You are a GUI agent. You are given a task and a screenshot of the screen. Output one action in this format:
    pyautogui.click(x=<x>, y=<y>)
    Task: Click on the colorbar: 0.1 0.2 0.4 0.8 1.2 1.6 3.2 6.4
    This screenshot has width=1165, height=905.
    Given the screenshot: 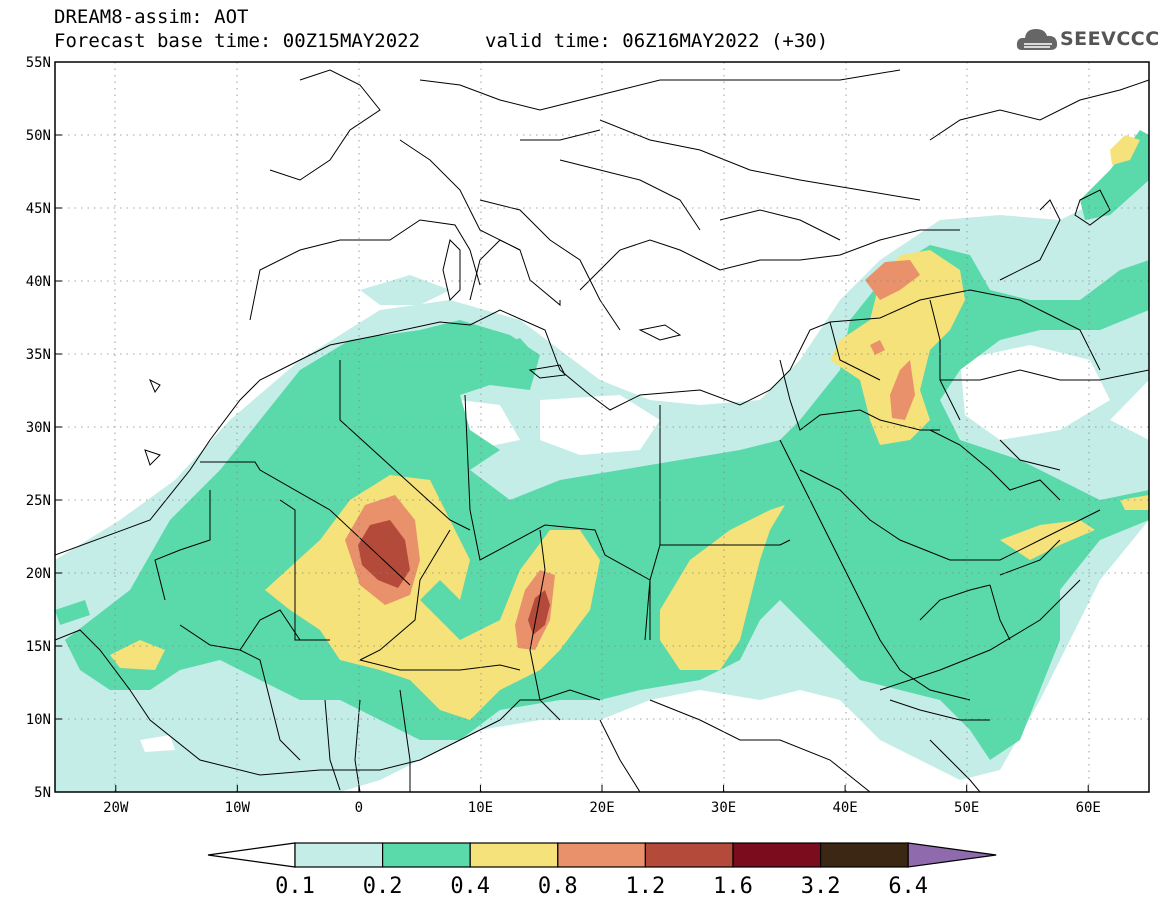 What is the action you would take?
    pyautogui.click(x=602, y=870)
    